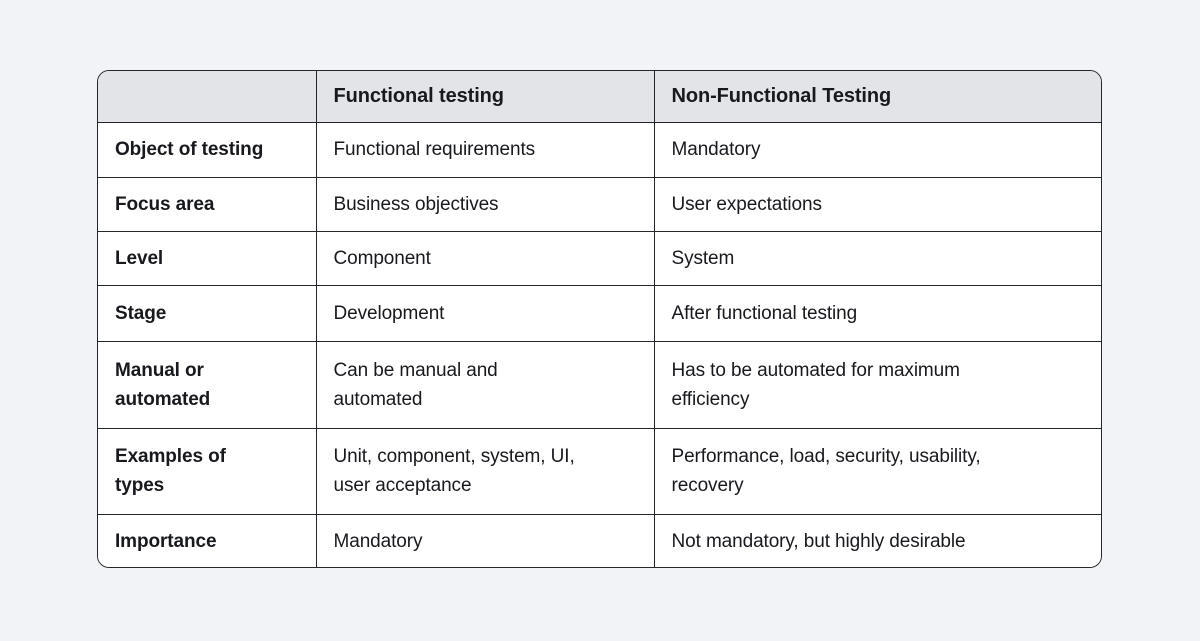 This screenshot has width=1200, height=641. What do you see at coordinates (485, 258) in the screenshot?
I see `functional-cell: Component` at bounding box center [485, 258].